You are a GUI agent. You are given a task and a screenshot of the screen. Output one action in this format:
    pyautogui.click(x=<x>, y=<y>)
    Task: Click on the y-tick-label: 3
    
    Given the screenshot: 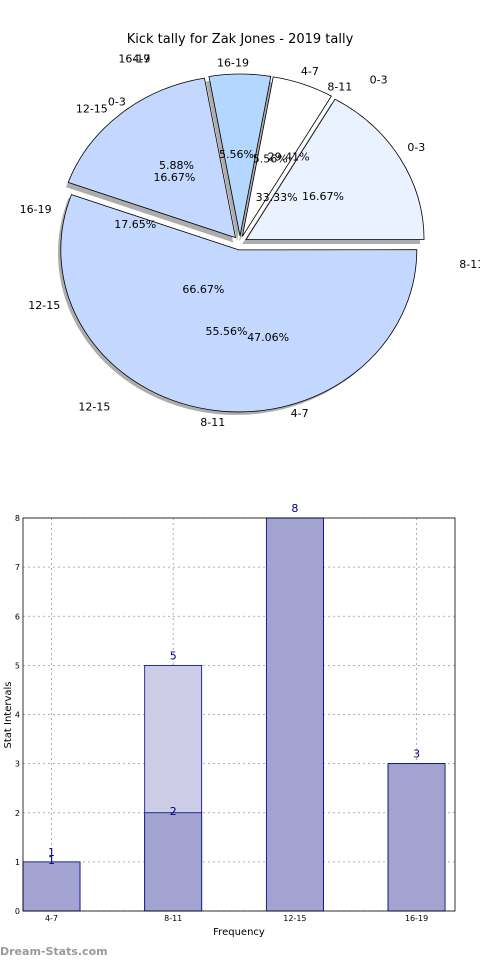 What is the action you would take?
    pyautogui.click(x=17, y=764)
    